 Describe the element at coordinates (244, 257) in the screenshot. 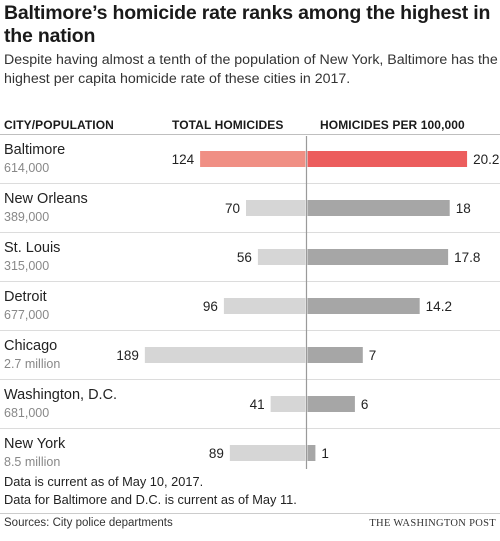

I see `total-homicides-value: 56` at that location.